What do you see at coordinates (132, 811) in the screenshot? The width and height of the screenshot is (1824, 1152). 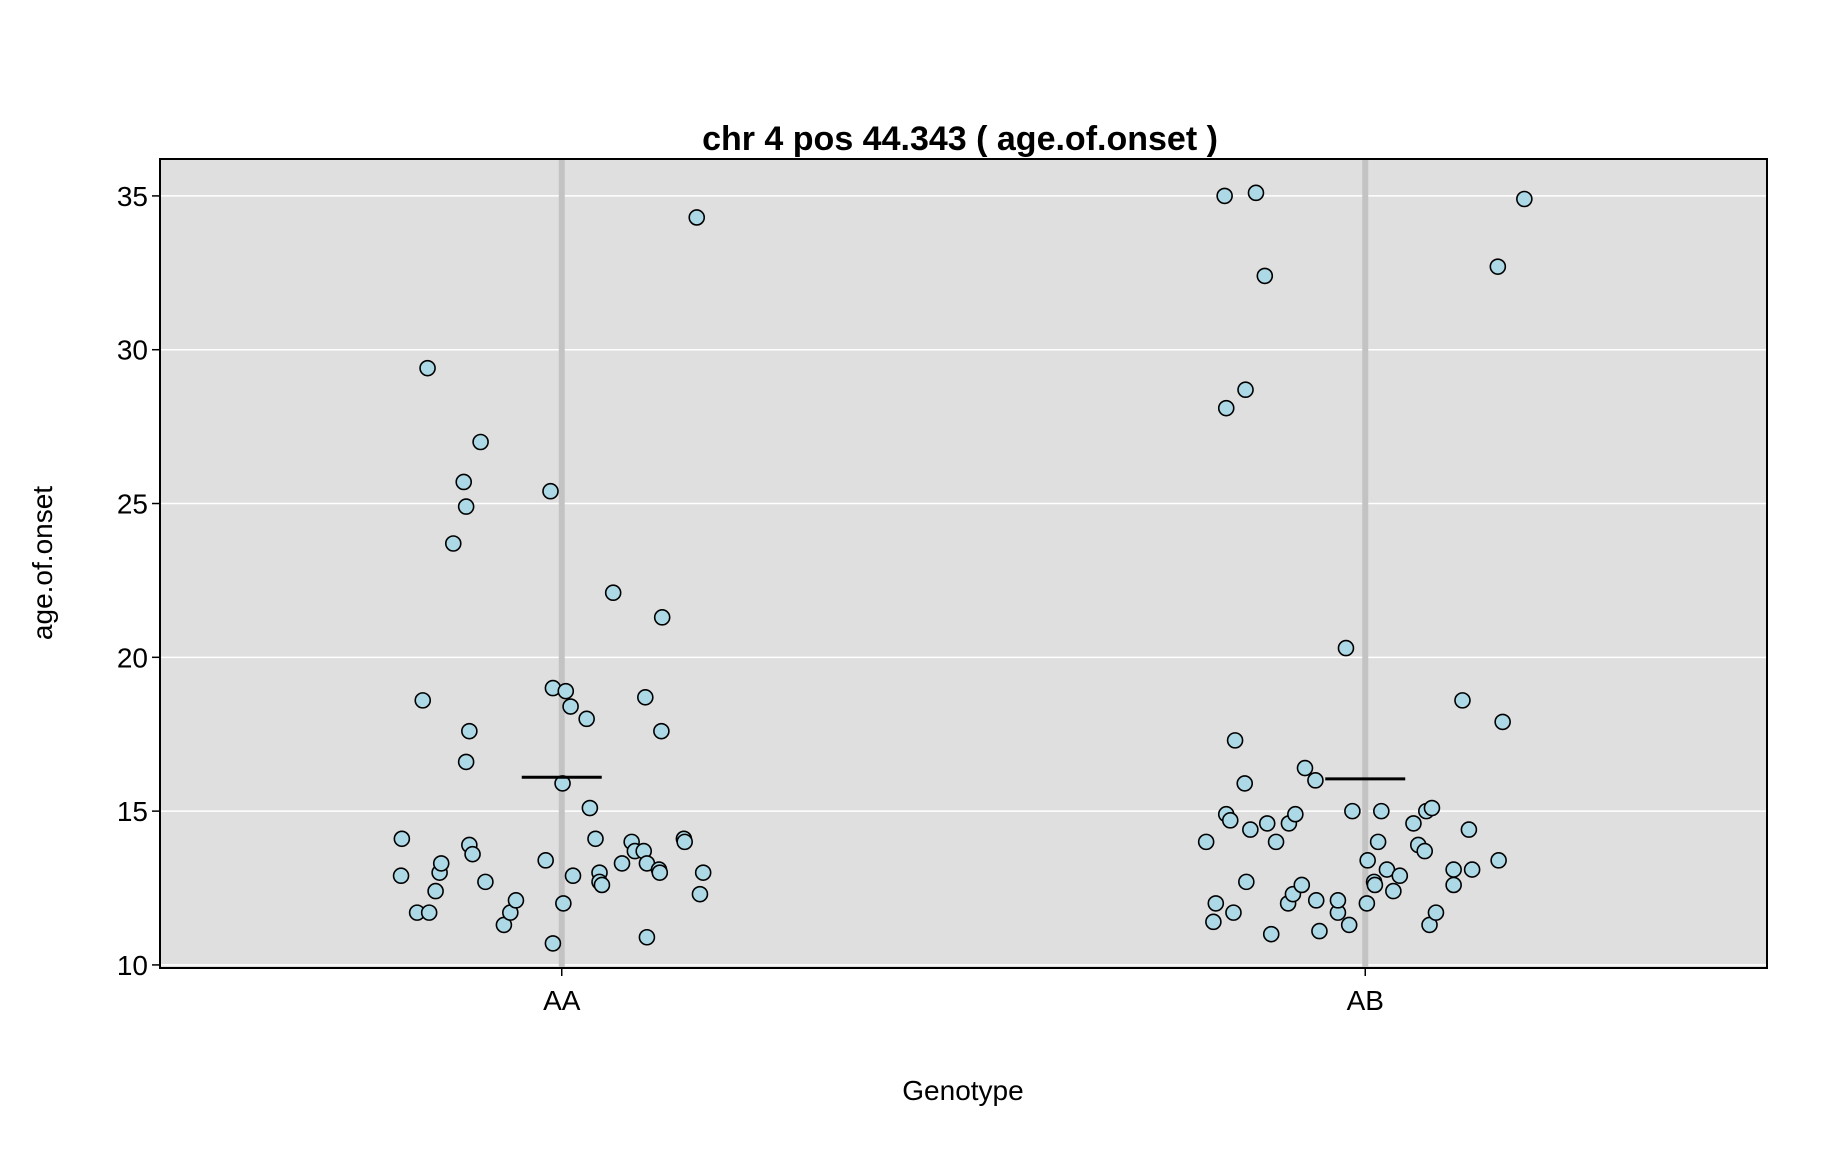 I see `y-tick-label: 15` at bounding box center [132, 811].